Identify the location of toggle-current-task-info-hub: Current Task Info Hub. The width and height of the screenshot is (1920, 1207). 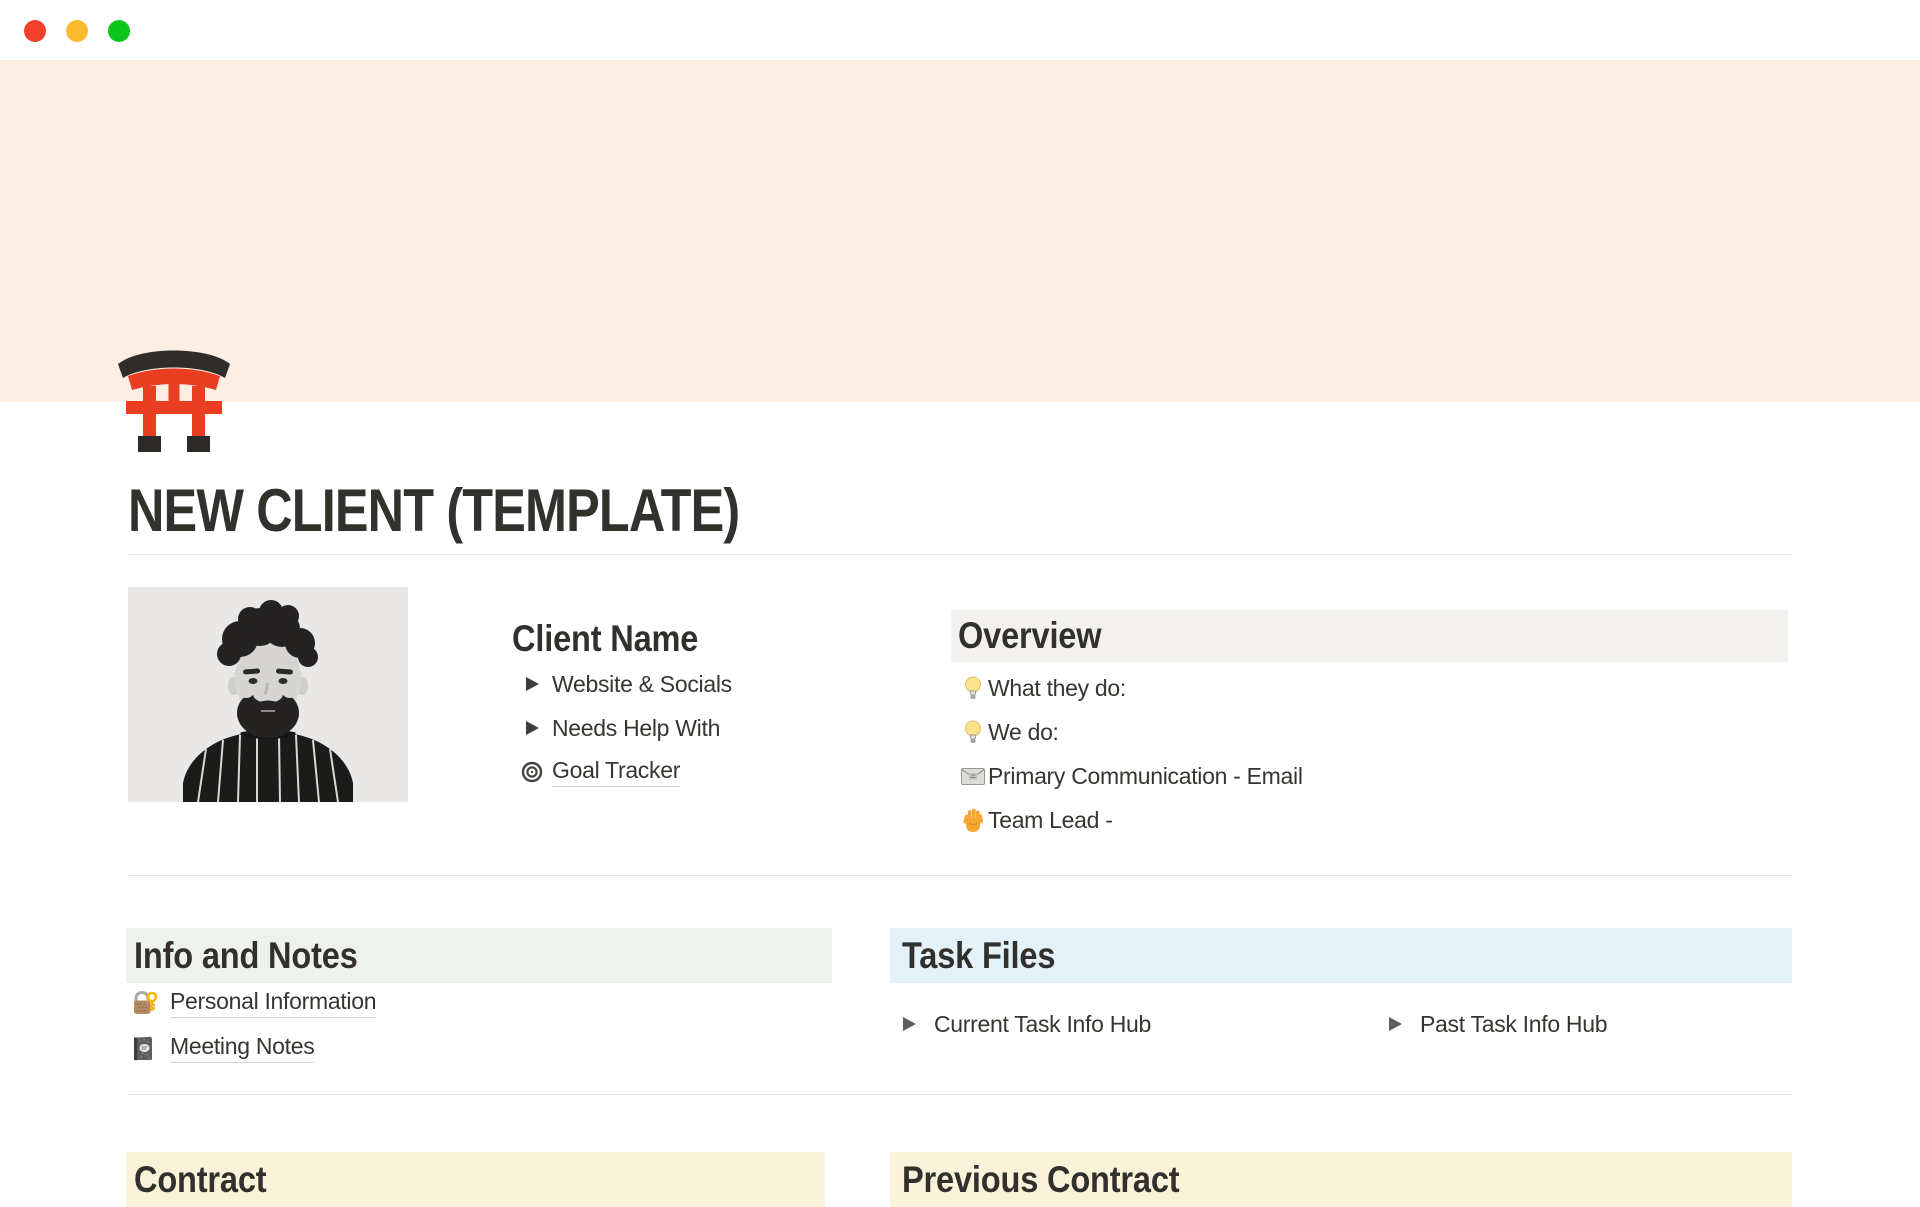
(1023, 1024).